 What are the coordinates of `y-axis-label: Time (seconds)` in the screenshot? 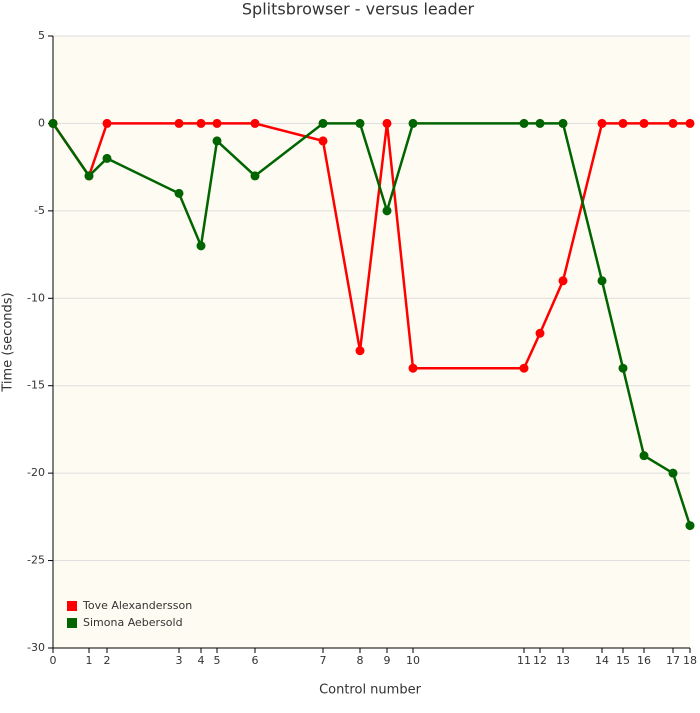 It's located at (8, 342).